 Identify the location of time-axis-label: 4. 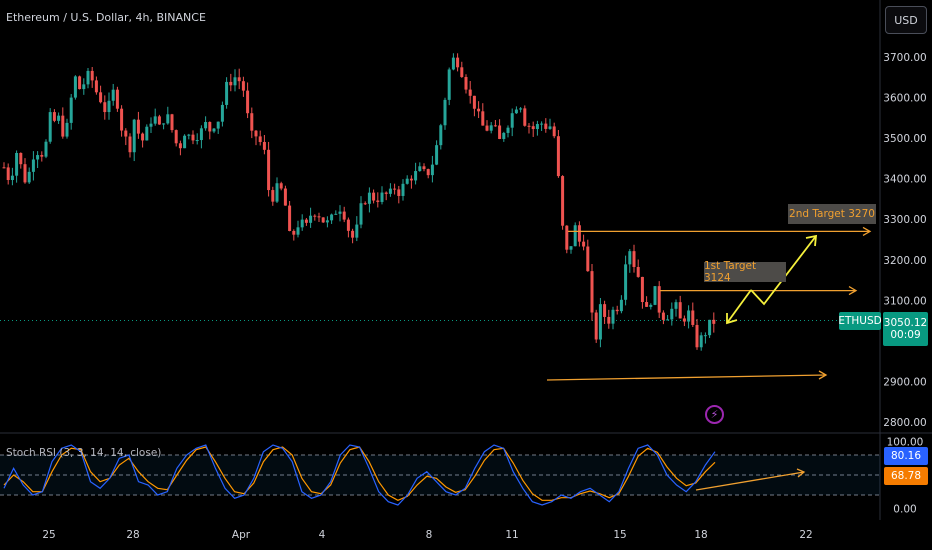
(322, 535).